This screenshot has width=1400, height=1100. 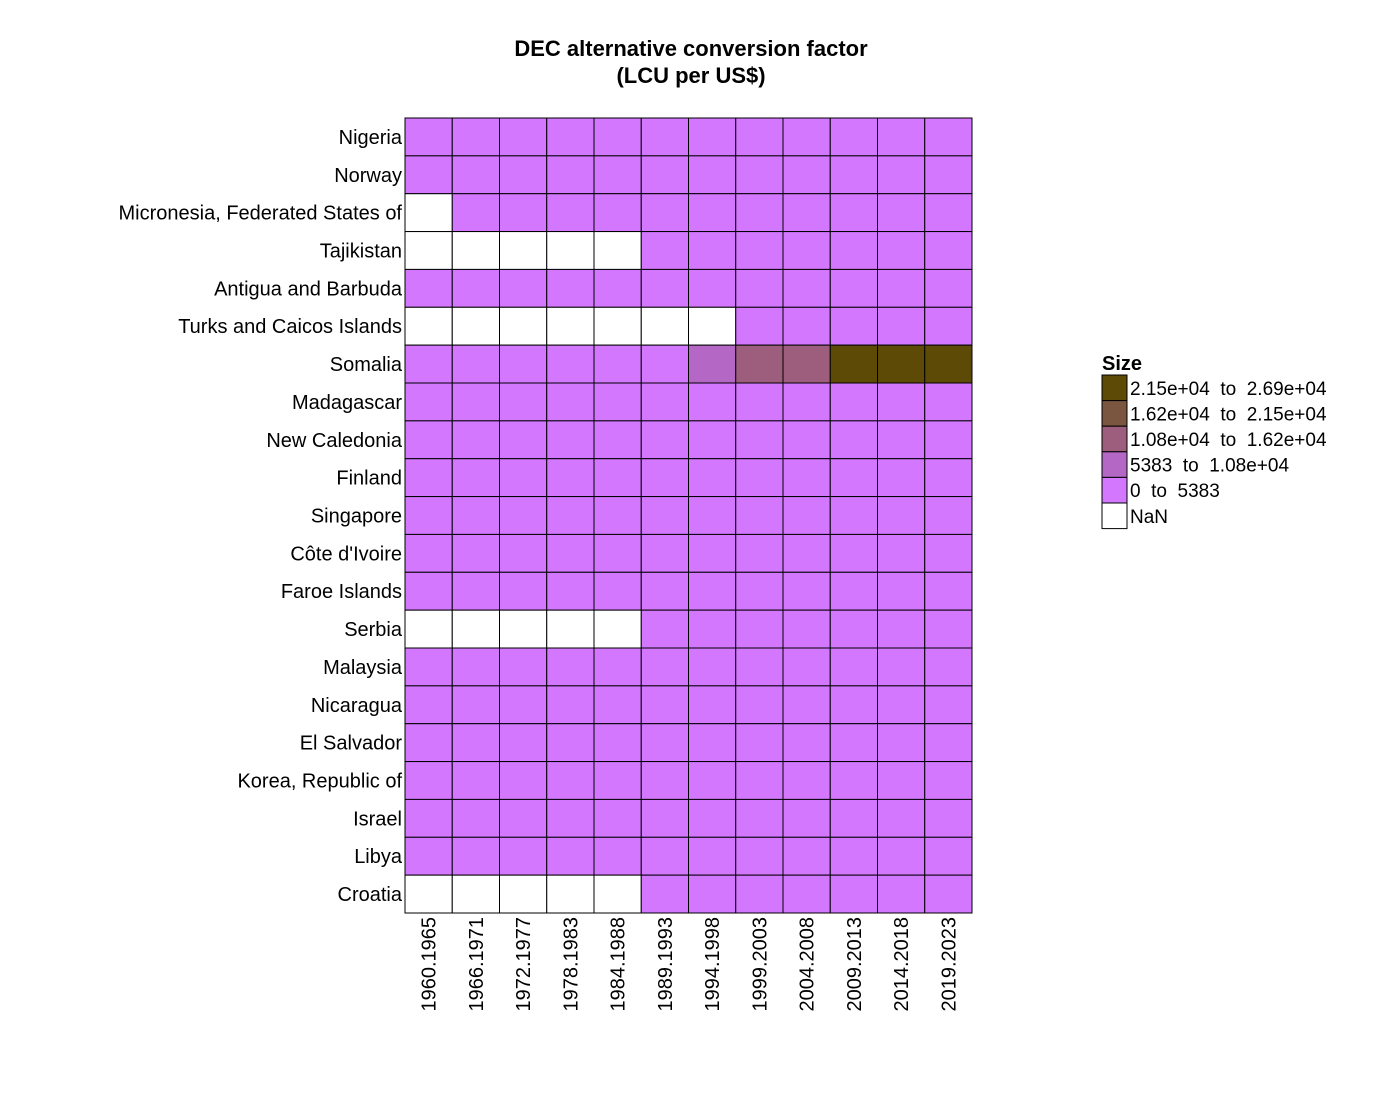 I want to click on legend-label: 0 to 5383, so click(x=1175, y=491).